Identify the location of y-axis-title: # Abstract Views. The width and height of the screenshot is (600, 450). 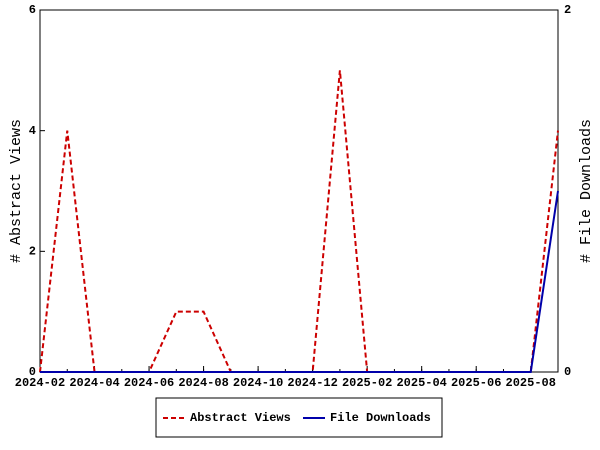
(16, 191).